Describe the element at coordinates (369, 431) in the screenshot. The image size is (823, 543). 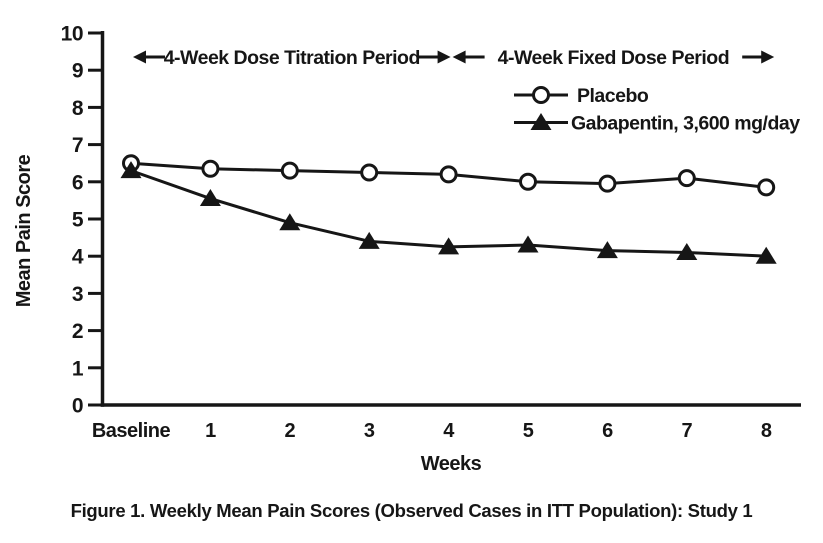
I see `x-tick-label: 3` at that location.